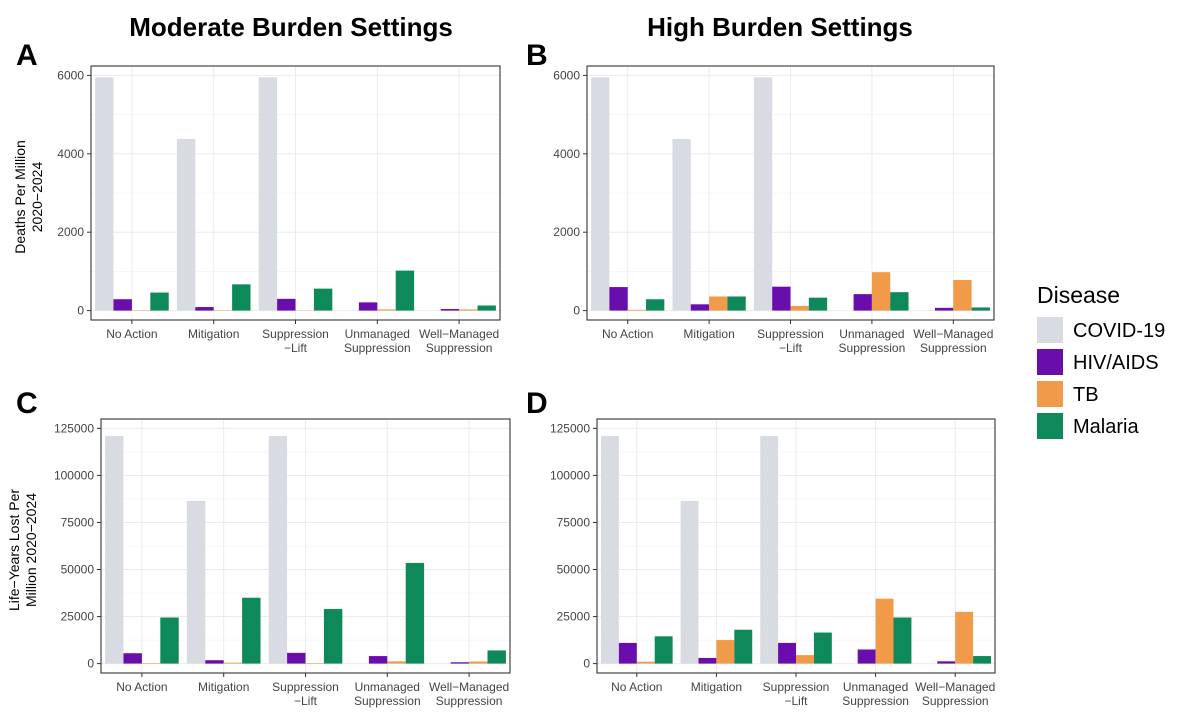 The width and height of the screenshot is (1178, 720). I want to click on x-tick-label-c: No Action, so click(141, 687).